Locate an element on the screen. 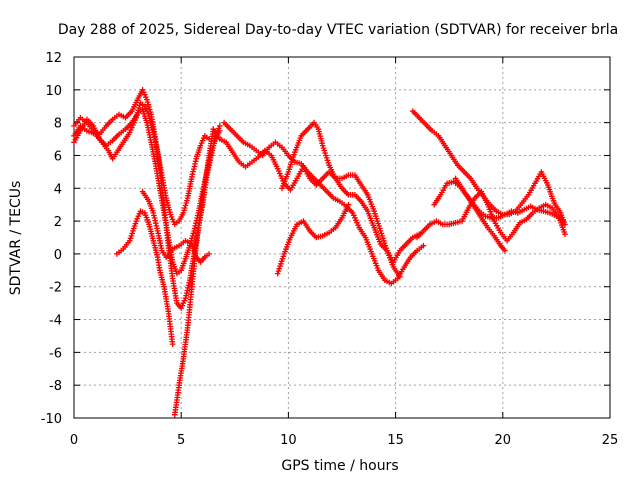 This screenshot has width=640, height=480. y-tick-label: 2 is located at coordinates (58, 222).